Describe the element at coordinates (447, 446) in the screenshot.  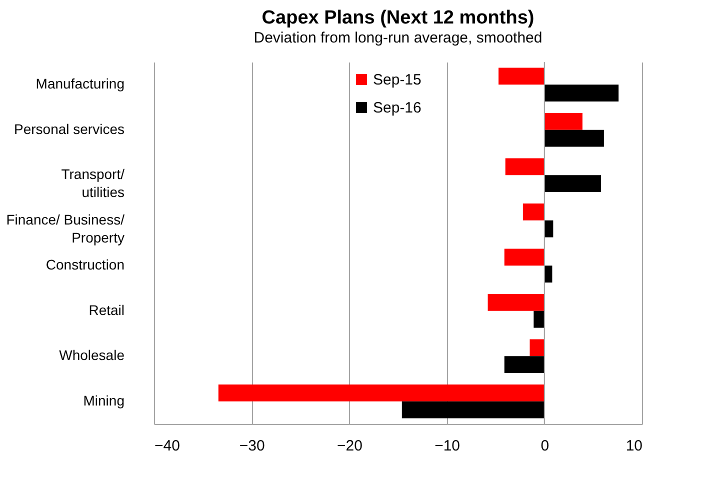
I see `x-tick-label: −10` at that location.